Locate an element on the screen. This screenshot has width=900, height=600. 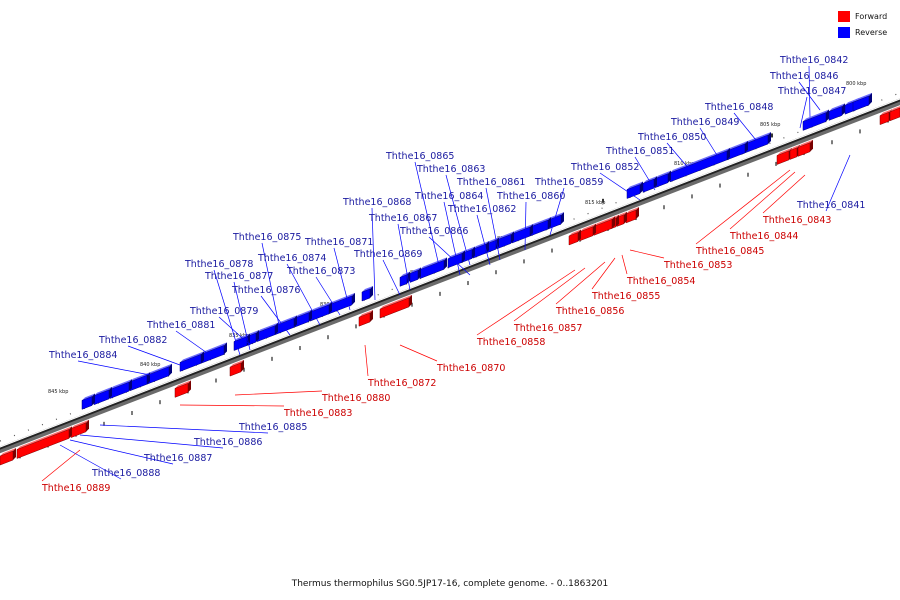
gene-label: Ththe16_0841 is located at coordinates (830, 205).